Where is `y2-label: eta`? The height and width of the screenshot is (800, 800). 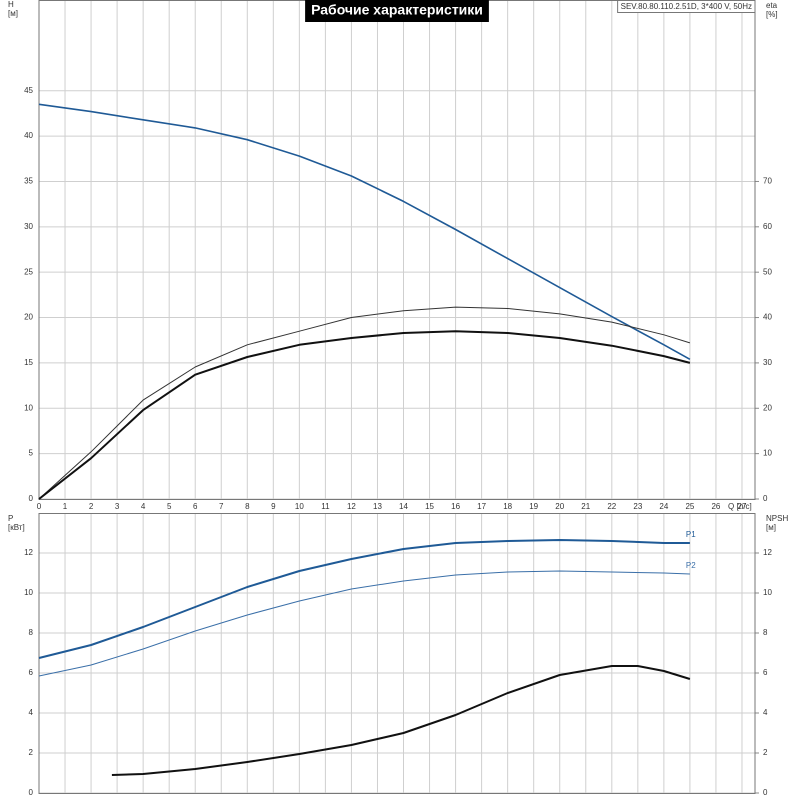 y2-label: eta is located at coordinates (772, 5).